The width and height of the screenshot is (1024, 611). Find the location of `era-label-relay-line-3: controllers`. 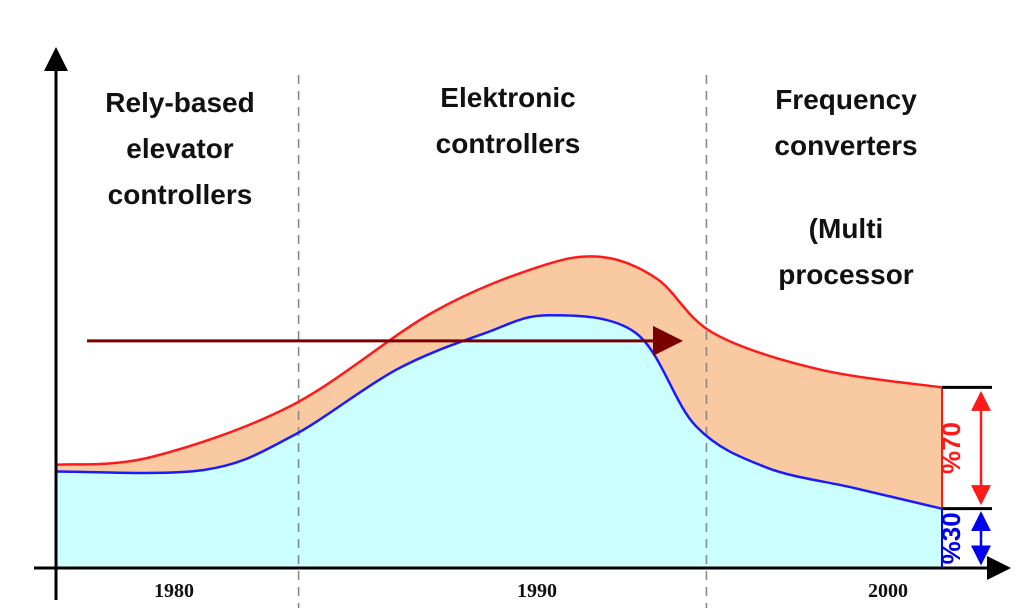

era-label-relay-line-3: controllers is located at coordinates (180, 194).